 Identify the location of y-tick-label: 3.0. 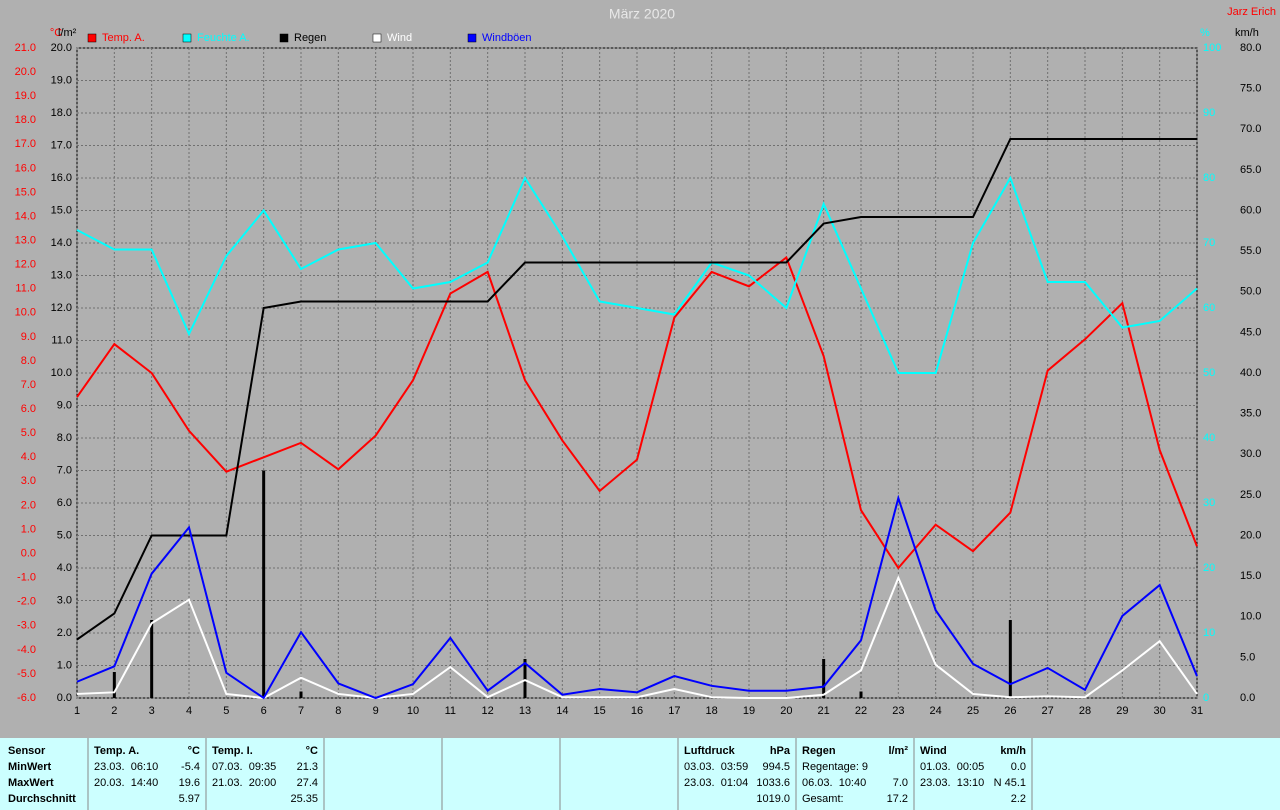
(28, 481).